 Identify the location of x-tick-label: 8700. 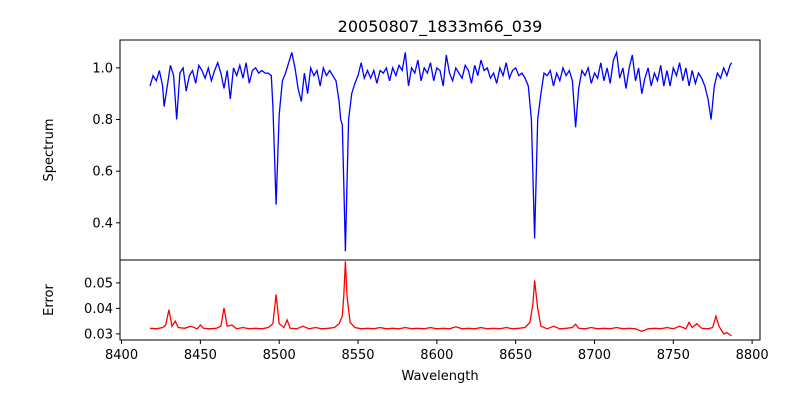
(594, 355).